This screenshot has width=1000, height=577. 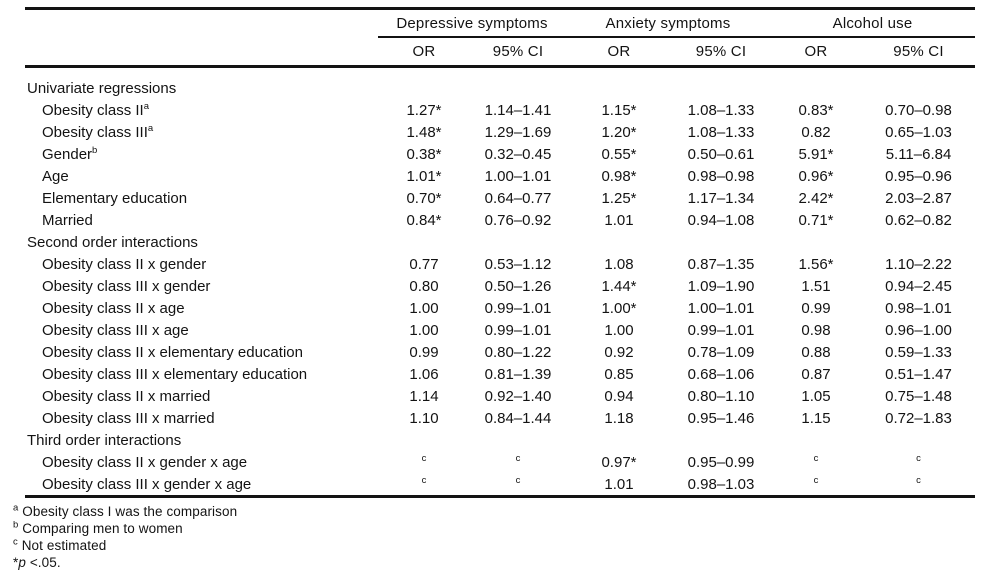 I want to click on cell-value: 0.78–1.09, so click(x=721, y=352).